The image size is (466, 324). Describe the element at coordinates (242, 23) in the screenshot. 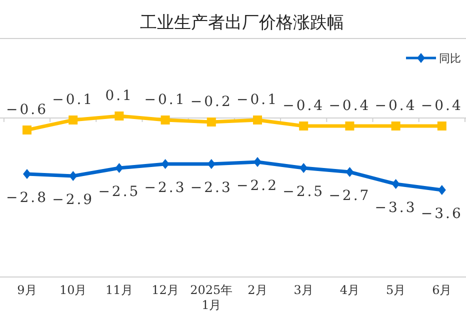

I see `chart-title: 工业生产者出厂价格涨跌幅` at that location.